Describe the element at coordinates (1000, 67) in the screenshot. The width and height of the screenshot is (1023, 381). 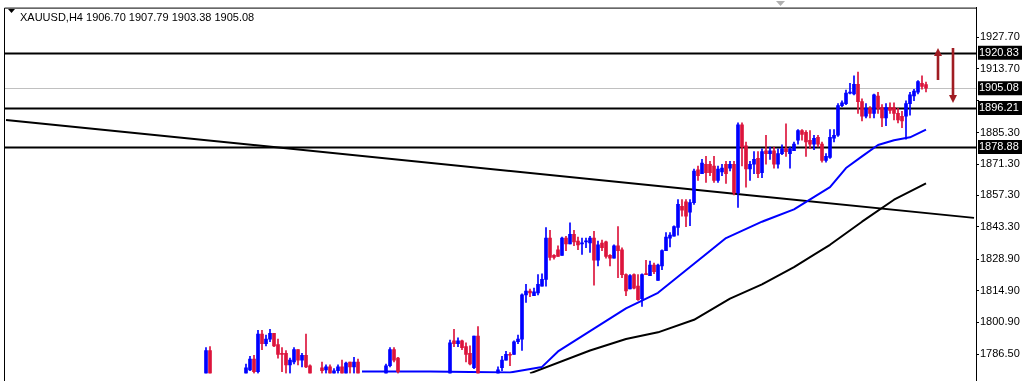
I see `y-tick-label: 1913.70` at that location.